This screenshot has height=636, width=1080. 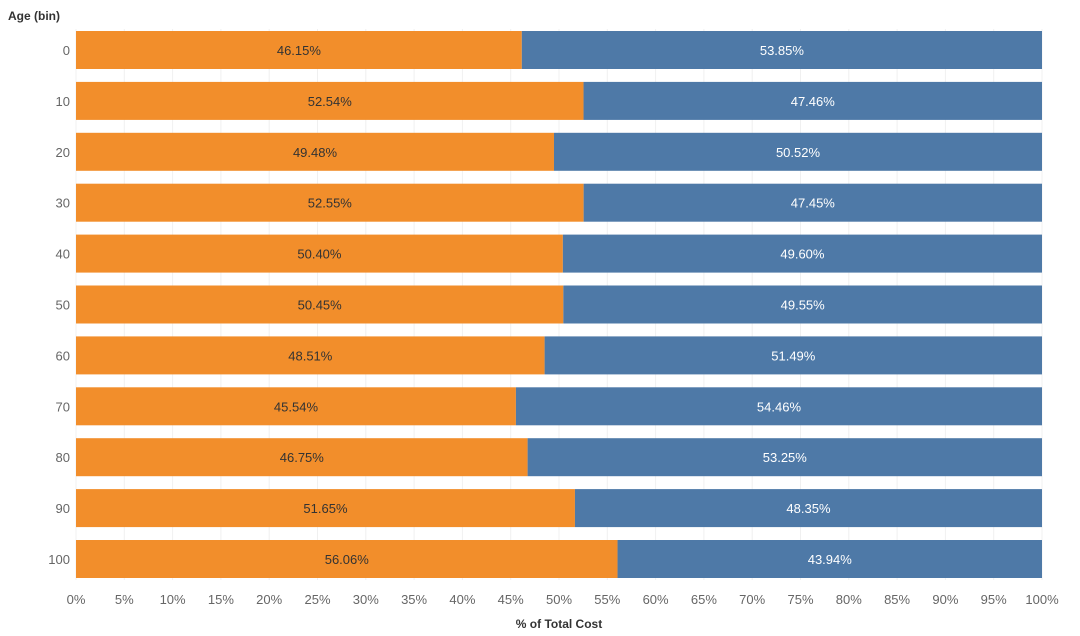 I want to click on data-label: 49.60%, so click(x=802, y=254).